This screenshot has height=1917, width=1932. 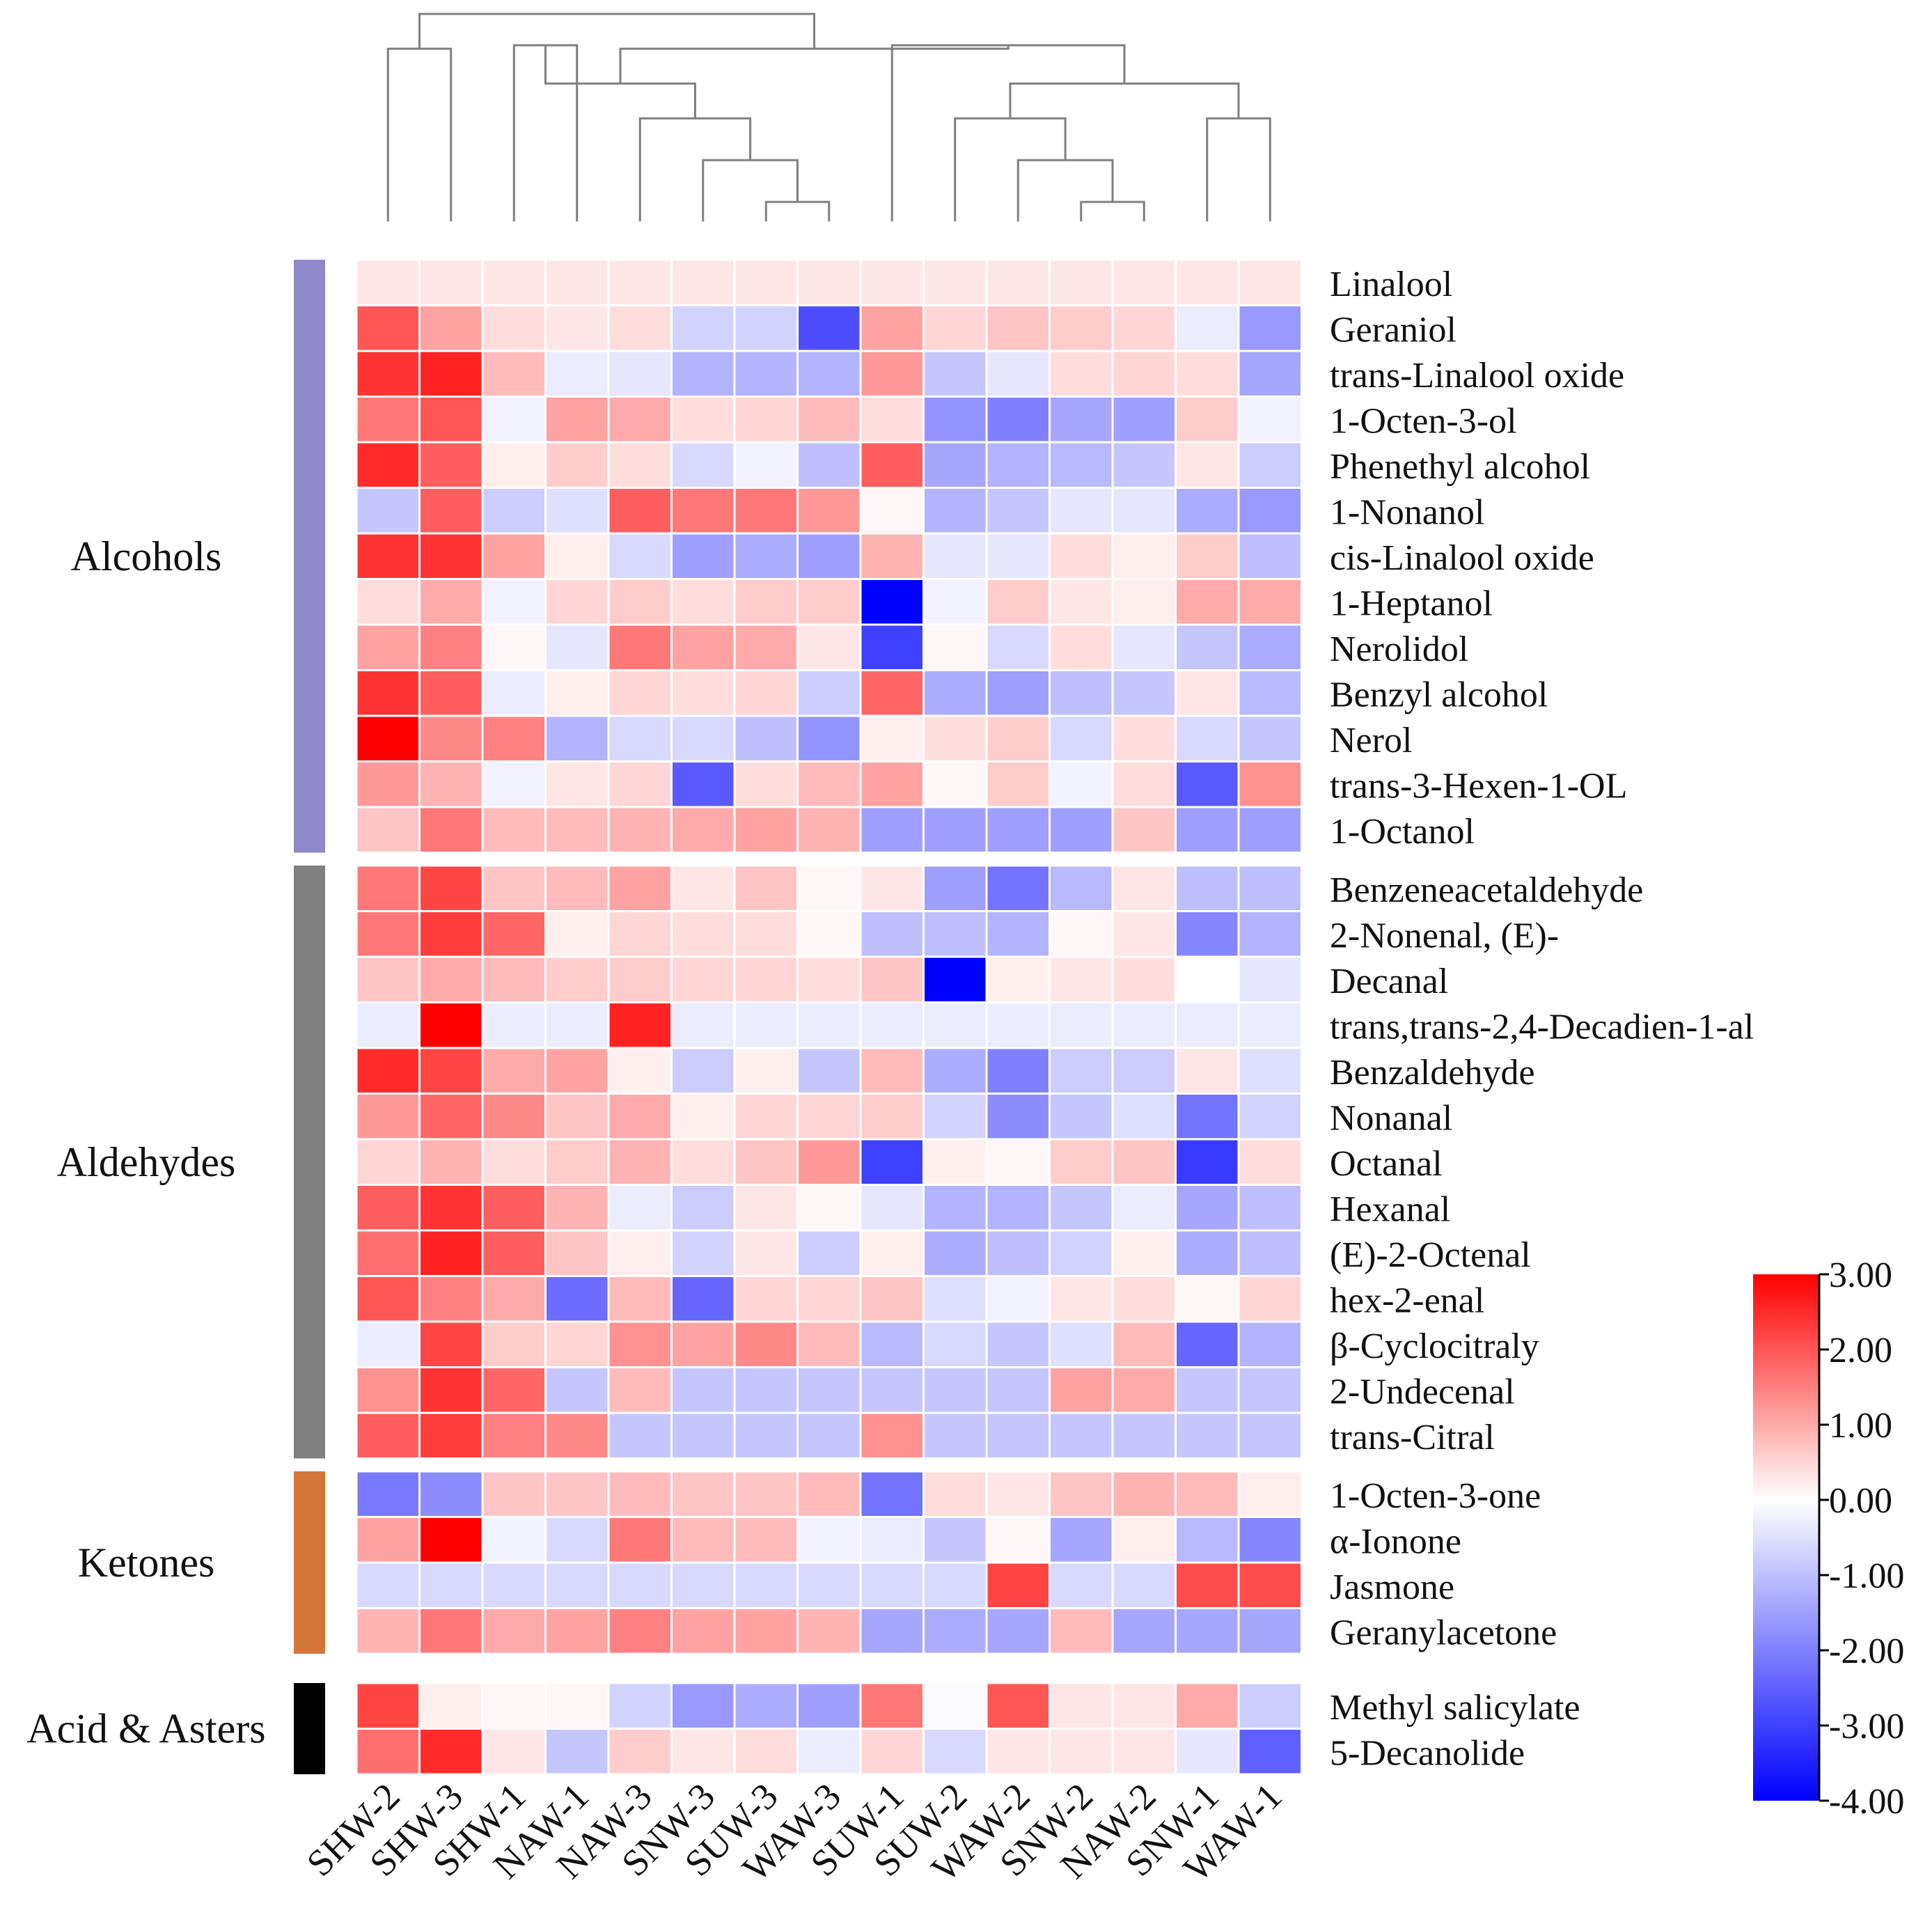 What do you see at coordinates (1412, 1437) in the screenshot?
I see `row-label: trans-Citral` at bounding box center [1412, 1437].